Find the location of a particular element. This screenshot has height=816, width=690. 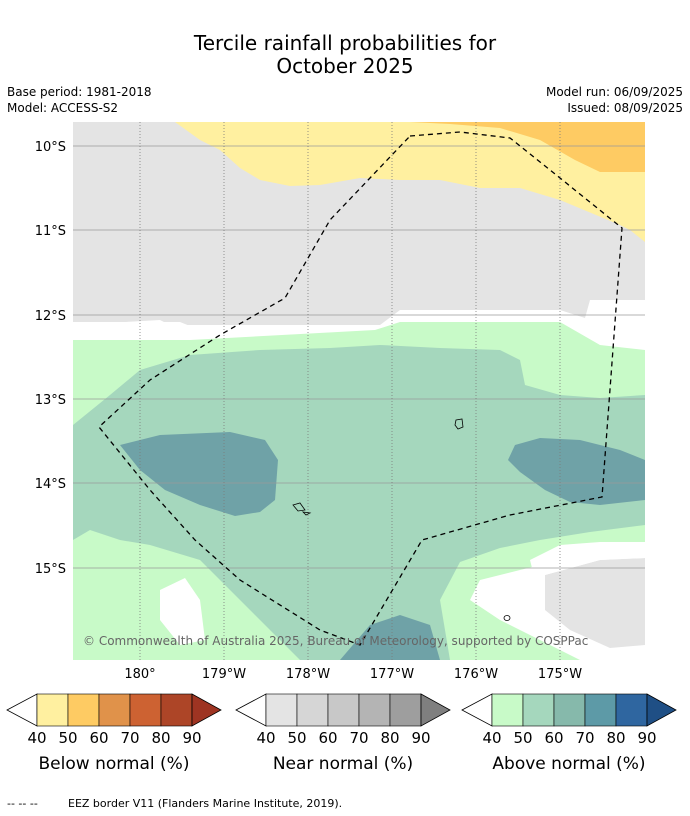

title-line-2: October 2025 is located at coordinates (345, 66).